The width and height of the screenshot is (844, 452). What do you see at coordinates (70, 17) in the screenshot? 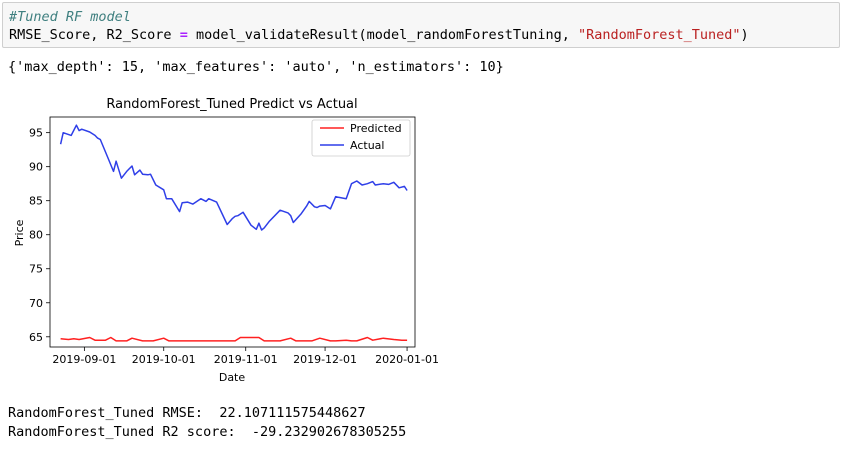
I see `code-comment: #Tuned RF model` at bounding box center [70, 17].